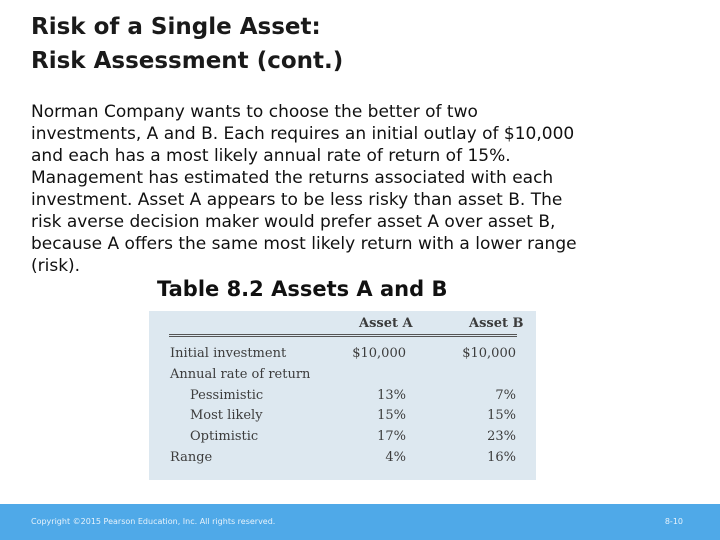 This screenshot has width=720, height=540. What do you see at coordinates (496, 323) in the screenshot?
I see `column-header-asset-b: Asset B` at bounding box center [496, 323].